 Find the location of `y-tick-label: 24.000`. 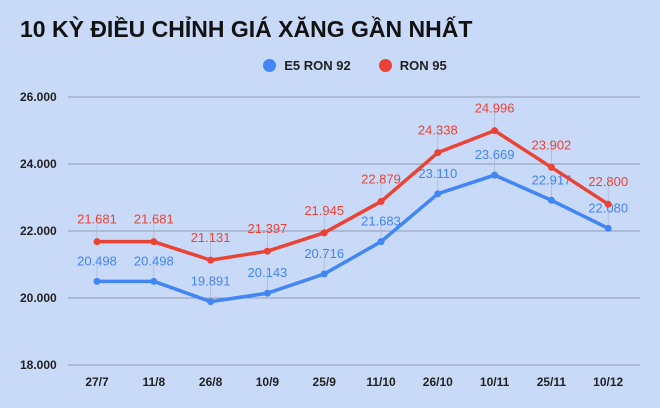

y-tick-label: 24.000 is located at coordinates (38, 164).